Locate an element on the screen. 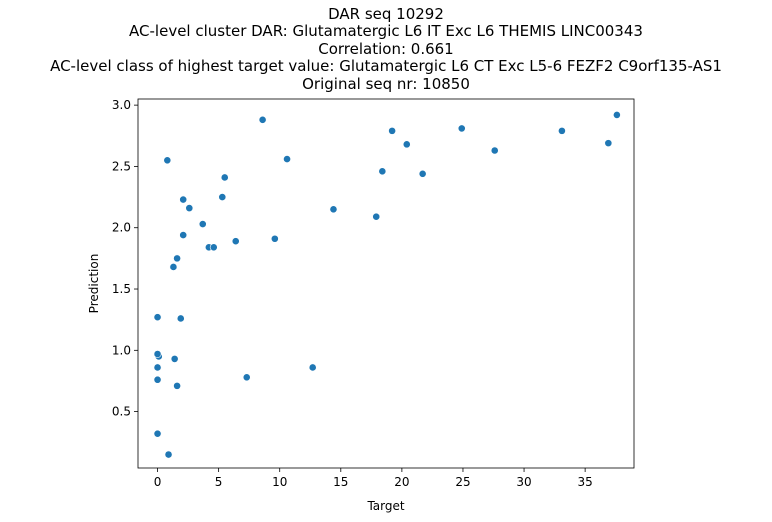 This screenshot has height=522, width=772. y-axis: 0.5 1.0 1.5 2.0 2.5 3.0 is located at coordinates (125, 258).